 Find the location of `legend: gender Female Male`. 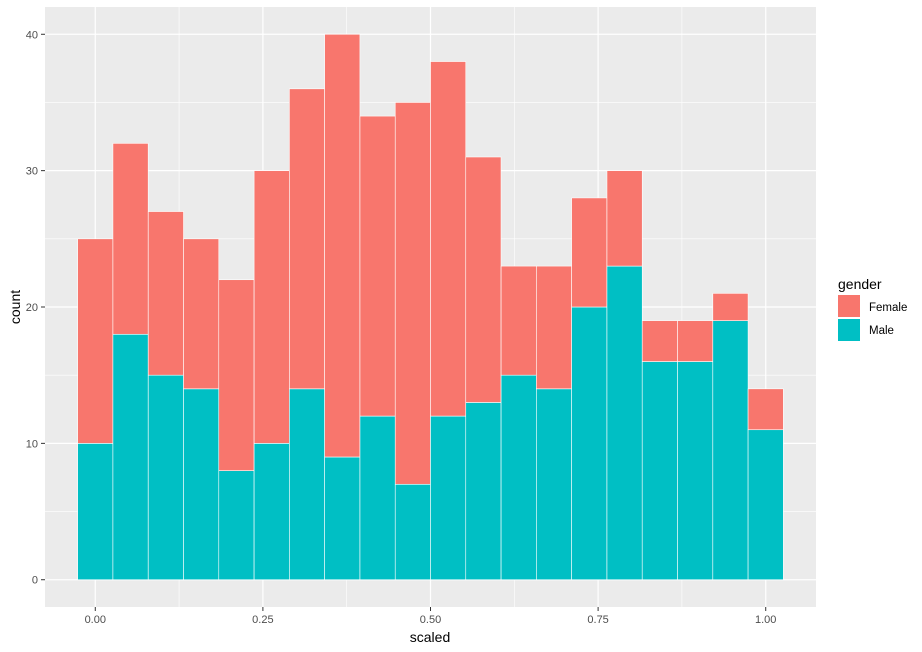

legend: gender Female Male is located at coordinates (872, 308).